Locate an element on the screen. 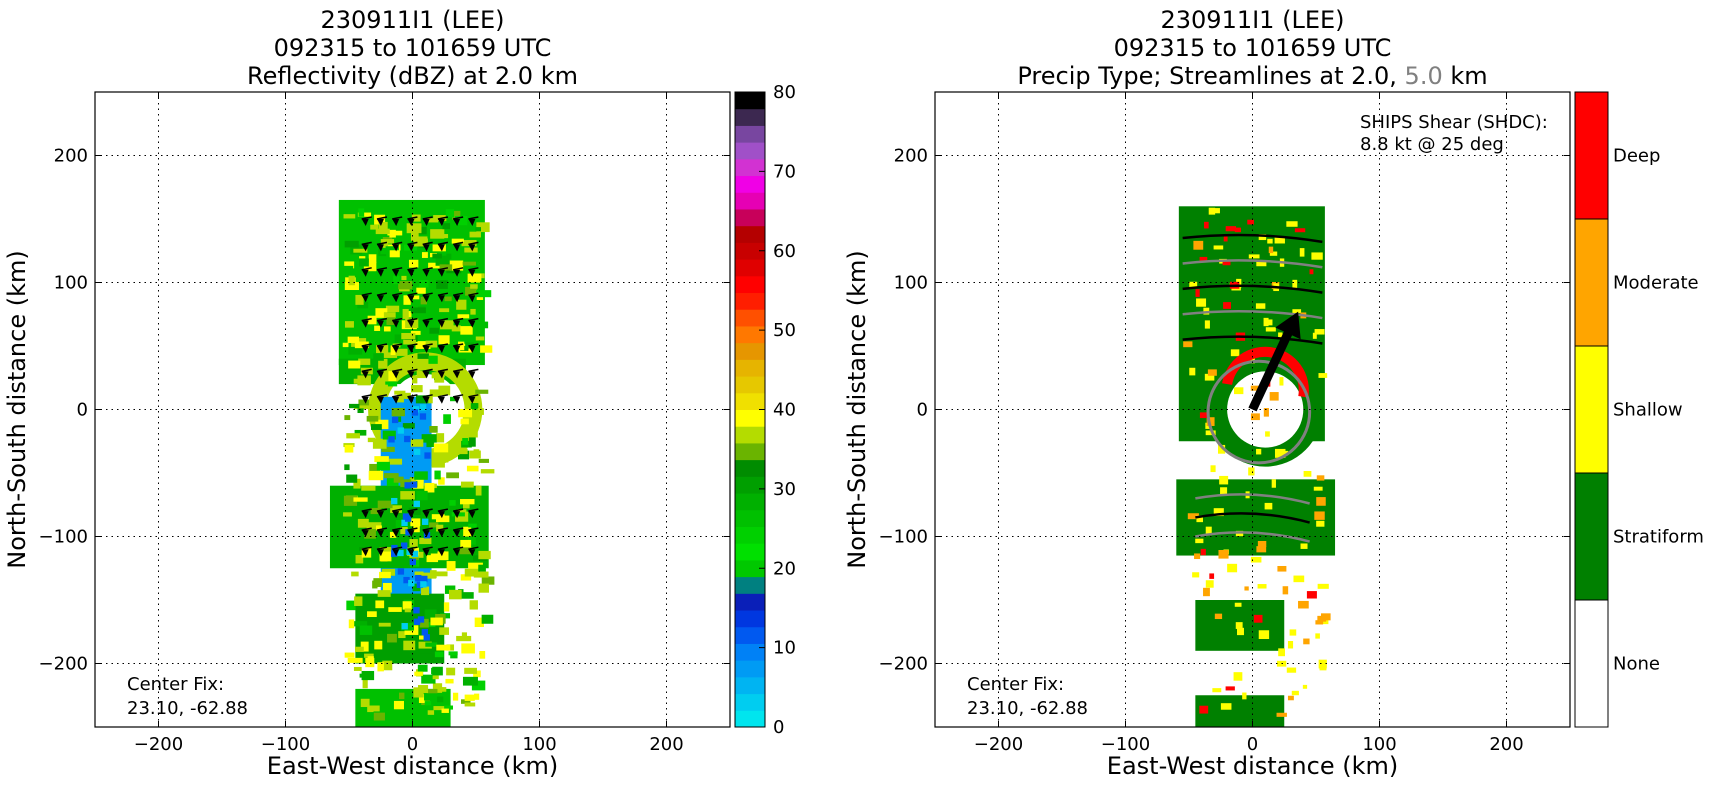  colorbar-tick-label: 10 is located at coordinates (784, 648).